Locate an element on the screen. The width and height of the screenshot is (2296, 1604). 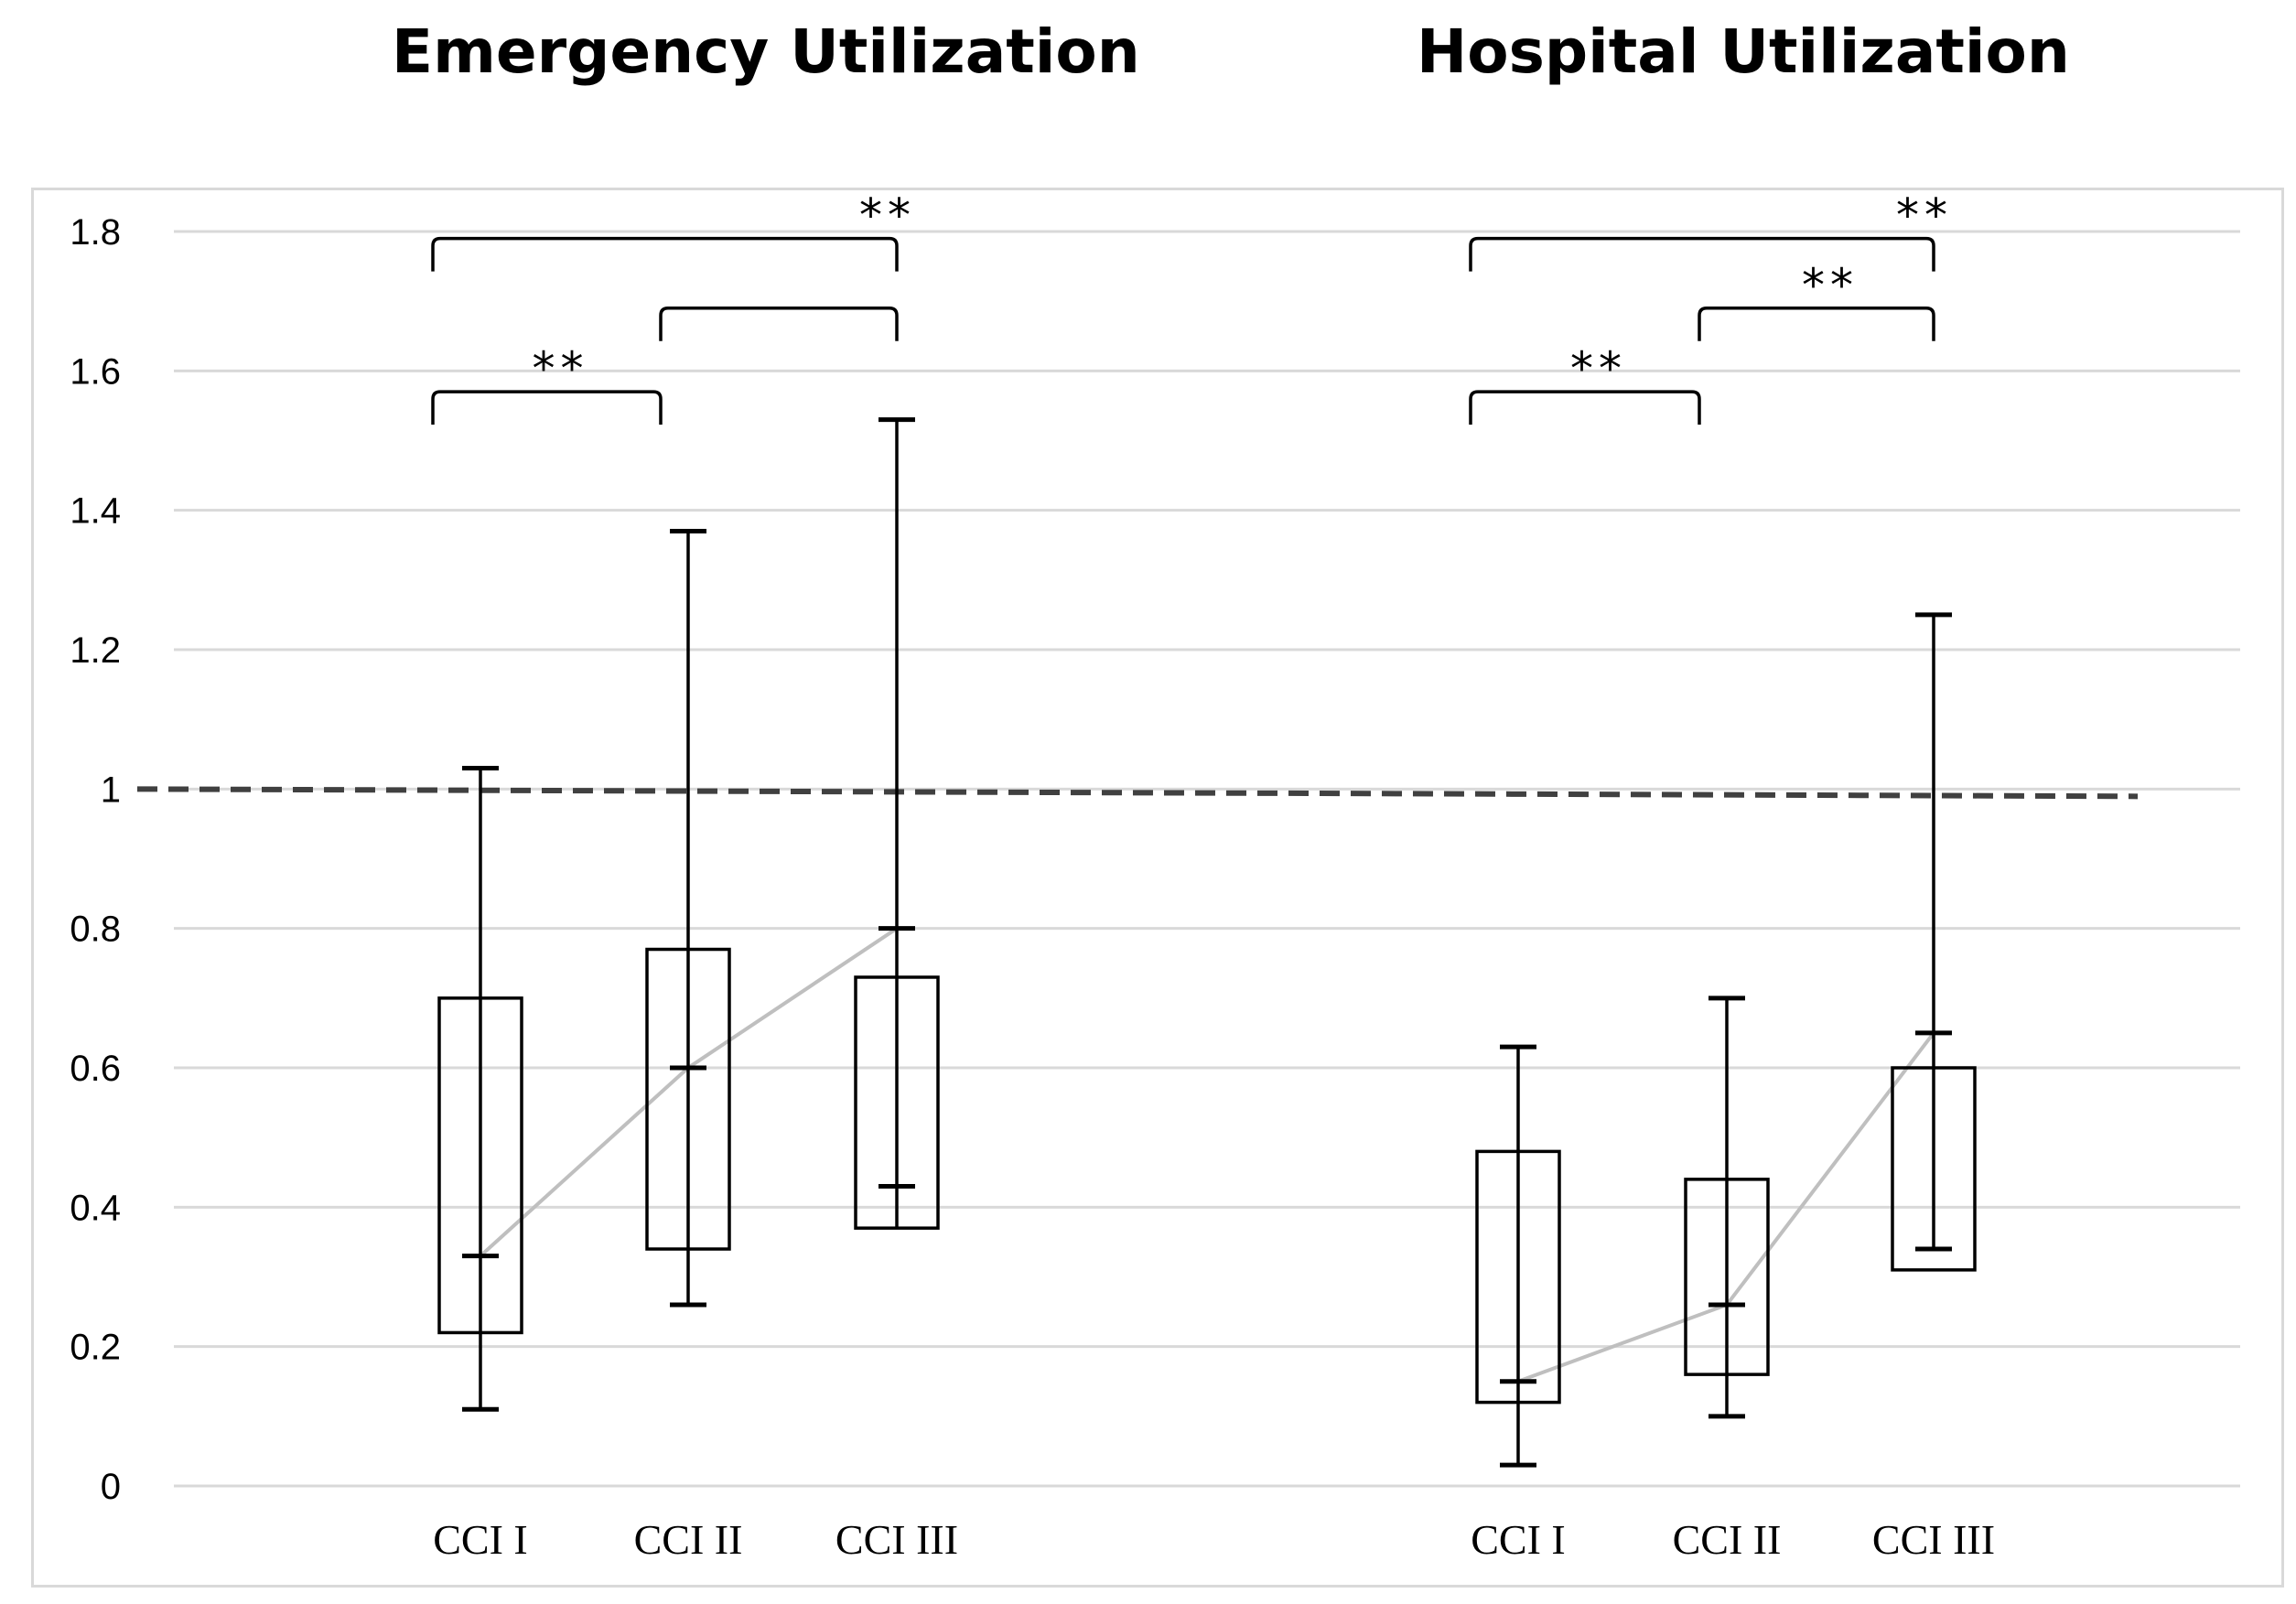
y-tick-label: 0.6 is located at coordinates (95, 1069).